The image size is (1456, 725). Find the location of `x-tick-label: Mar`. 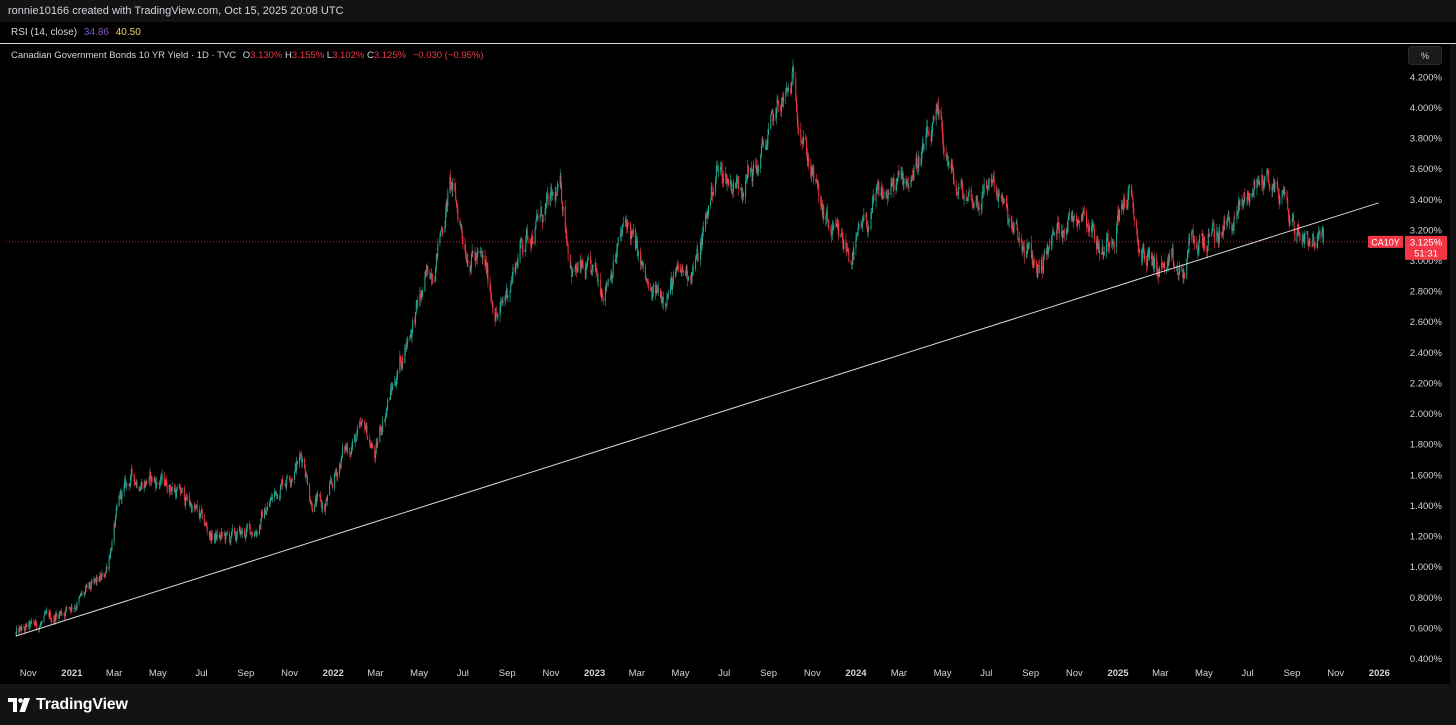

x-tick-label: Mar is located at coordinates (1160, 673).